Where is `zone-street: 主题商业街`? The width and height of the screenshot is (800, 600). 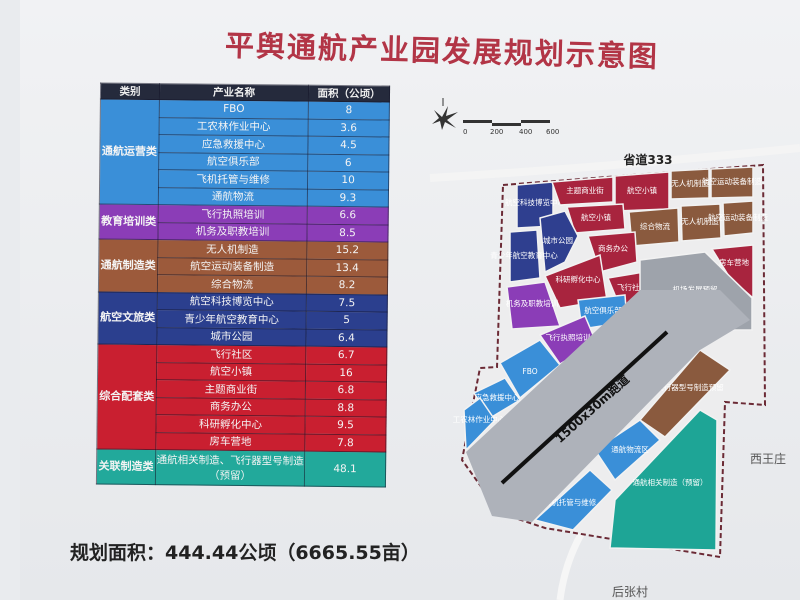
zone-street: 主题商业街 is located at coordinates (582, 191).